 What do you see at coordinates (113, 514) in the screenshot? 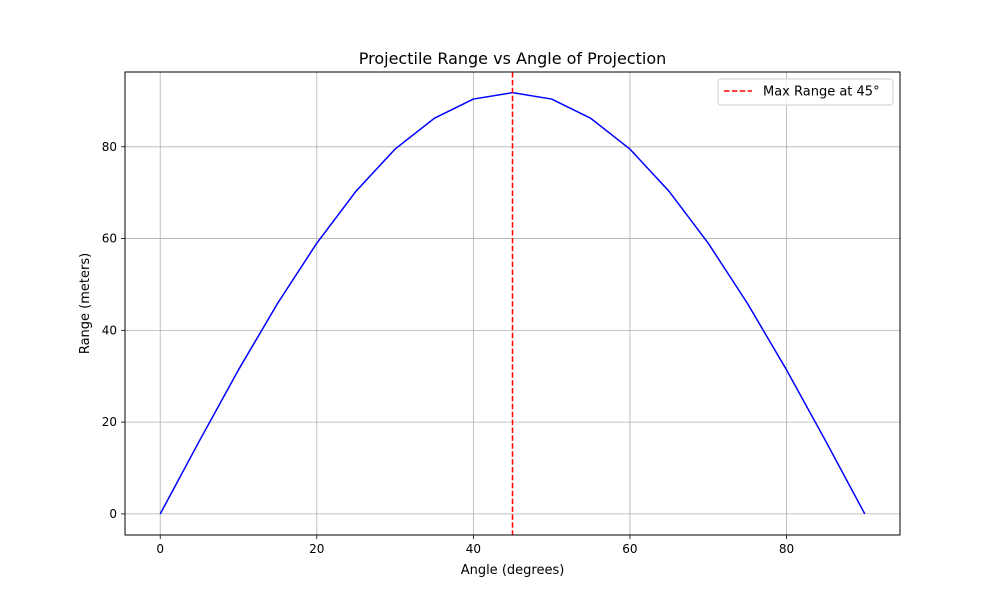
I see `y-tick-label: 0` at bounding box center [113, 514].